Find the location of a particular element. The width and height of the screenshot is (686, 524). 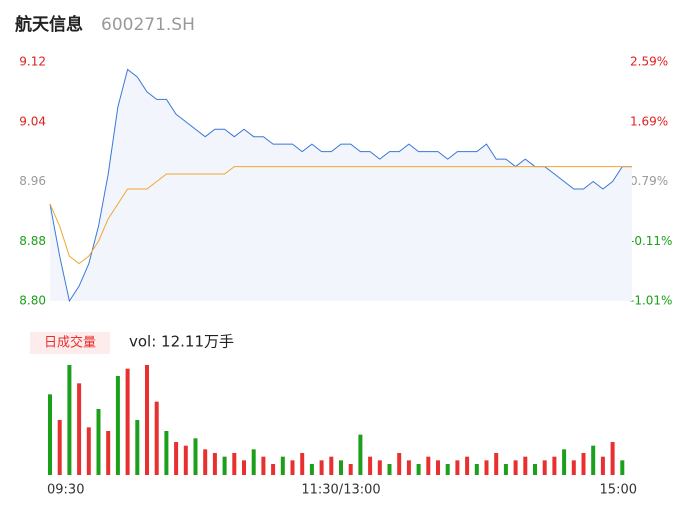

y-tick-label: 9.12 is located at coordinates (32, 62).